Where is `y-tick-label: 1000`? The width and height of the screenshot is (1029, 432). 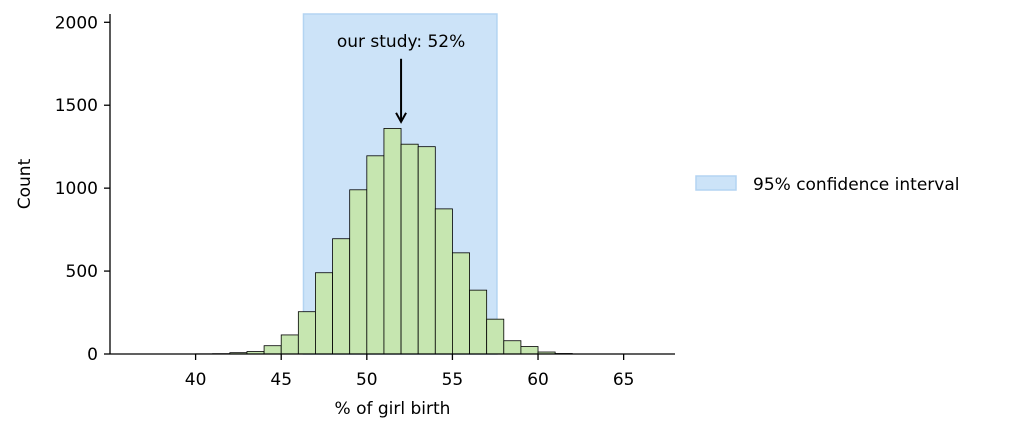
y-tick-label: 1000 is located at coordinates (76, 189).